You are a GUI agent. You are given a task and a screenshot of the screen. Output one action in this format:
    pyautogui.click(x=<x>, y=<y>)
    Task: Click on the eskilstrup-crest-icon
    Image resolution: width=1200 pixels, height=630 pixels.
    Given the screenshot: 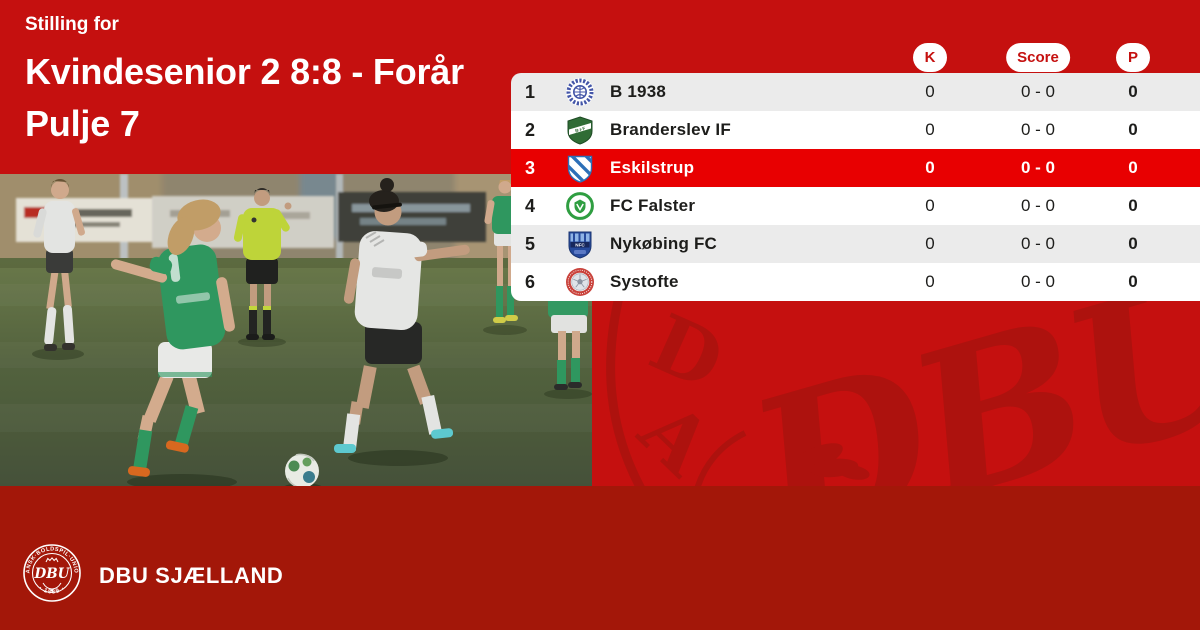 What is the action you would take?
    pyautogui.click(x=579, y=168)
    